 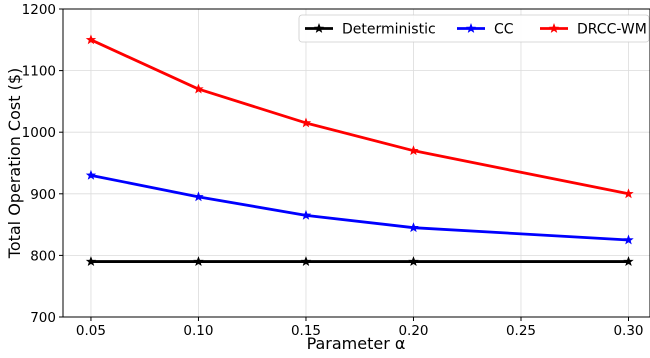 I want to click on x-tick-label: 0.20, so click(x=413, y=331).